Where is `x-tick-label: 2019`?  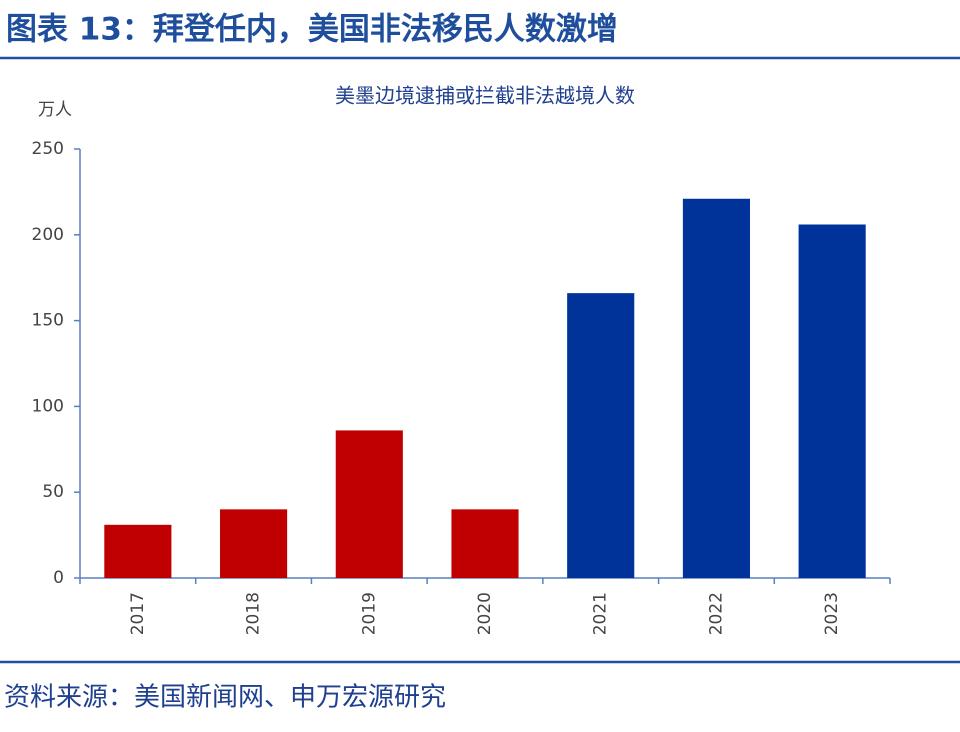
x-tick-label: 2019 is located at coordinates (369, 613).